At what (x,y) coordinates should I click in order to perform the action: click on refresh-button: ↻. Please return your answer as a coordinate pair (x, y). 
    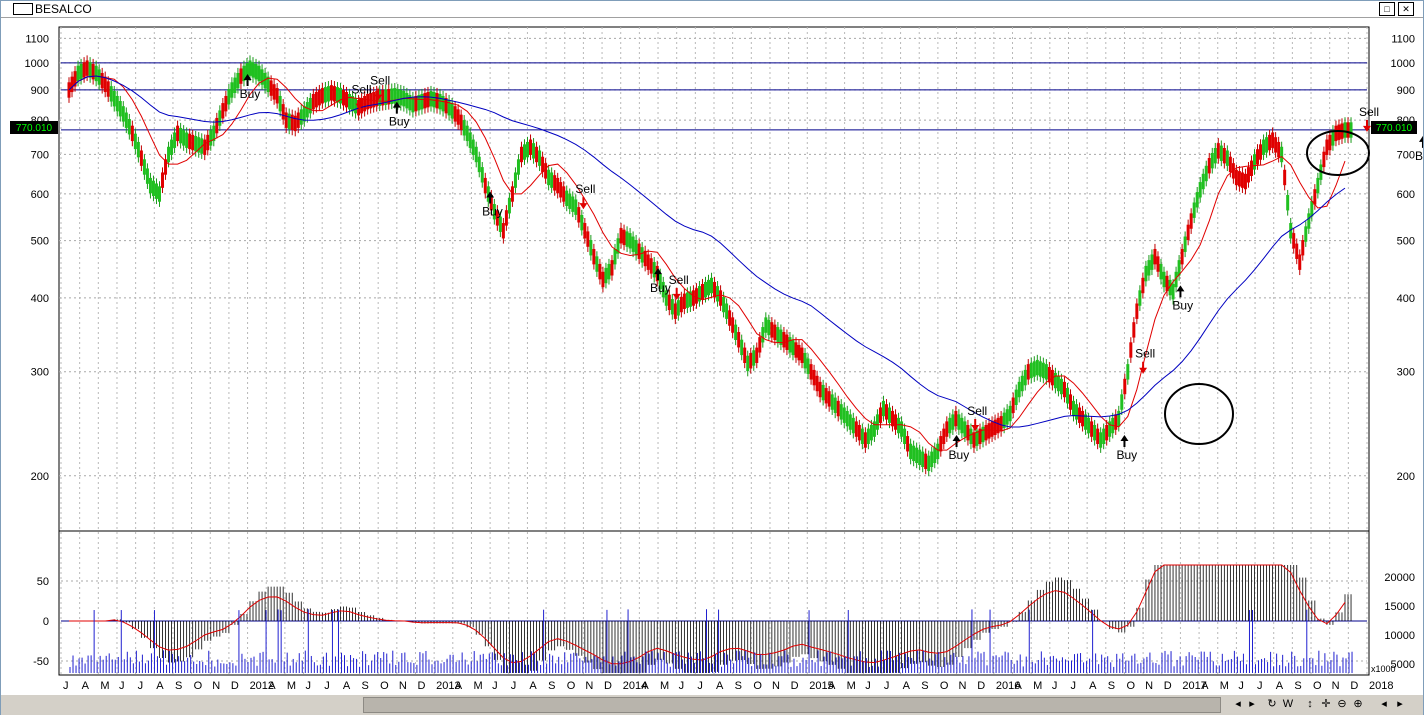
    Looking at the image, I should click on (1272, 704).